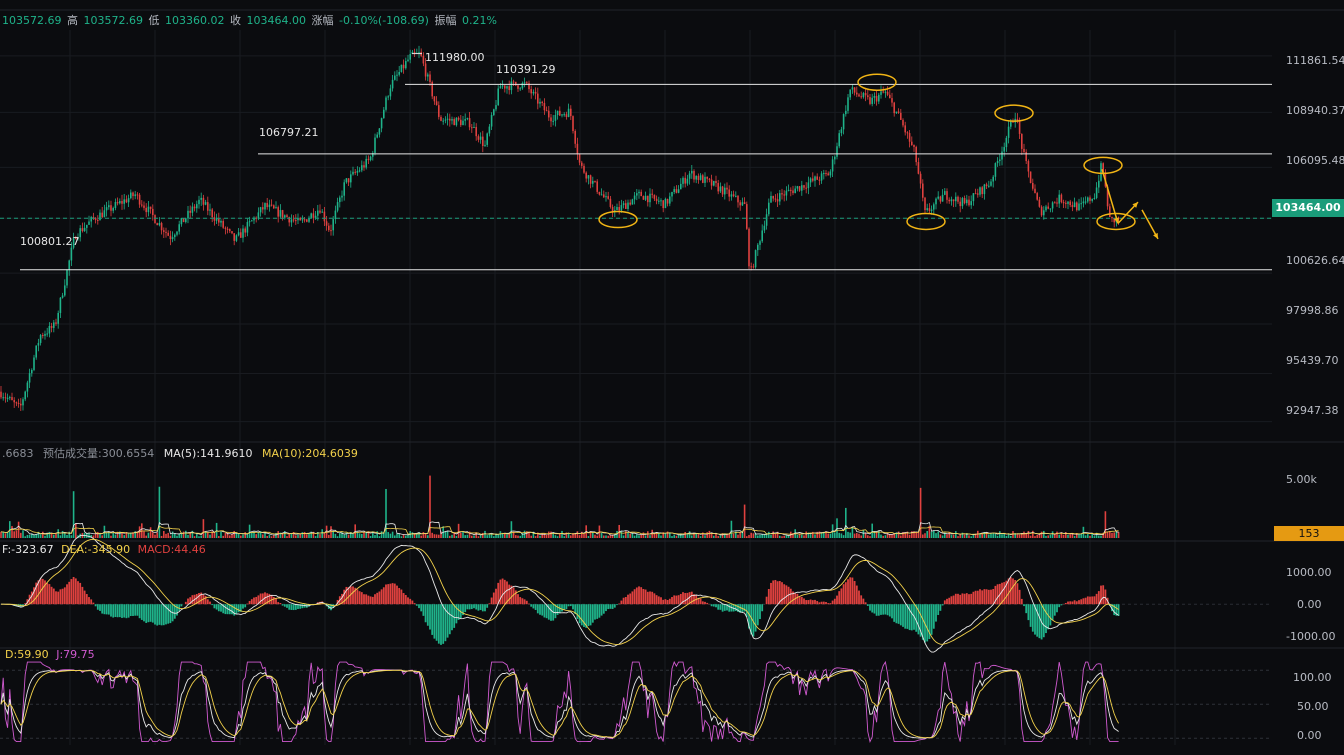 This screenshot has width=1344, height=755. Describe the element at coordinates (455, 57) in the screenshot. I see `level-label-high: 111980.00` at that location.